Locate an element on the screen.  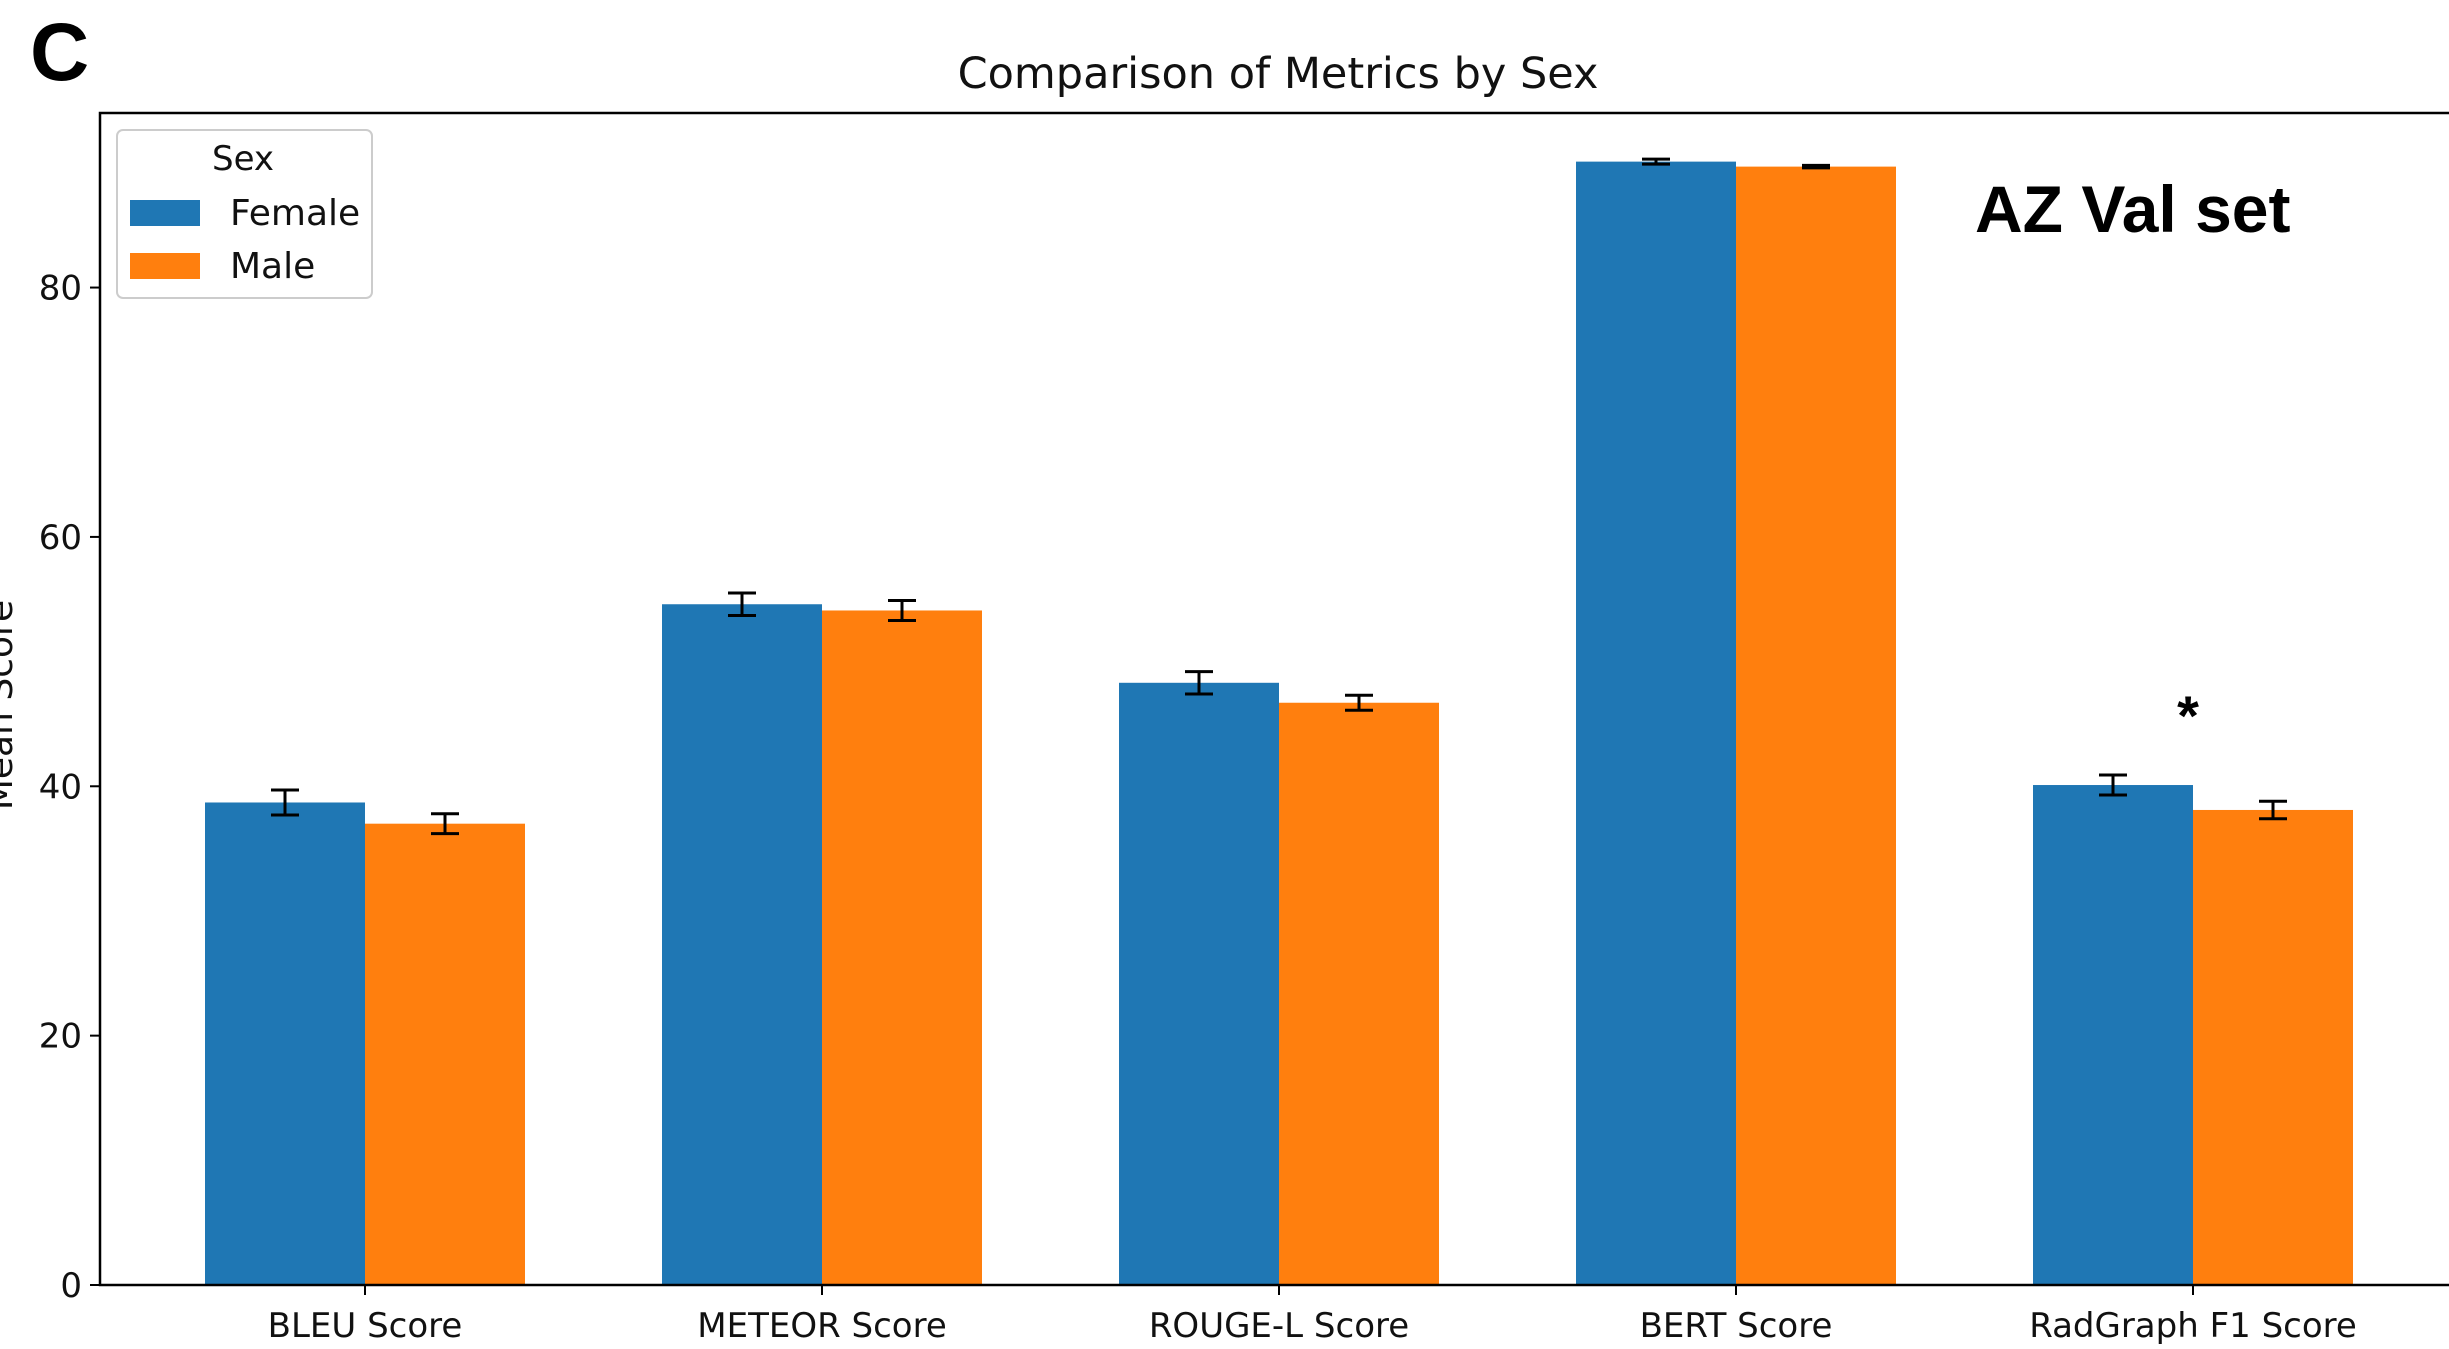
error-bar-female-radgraph-f1-score is located at coordinates (2113, 785).